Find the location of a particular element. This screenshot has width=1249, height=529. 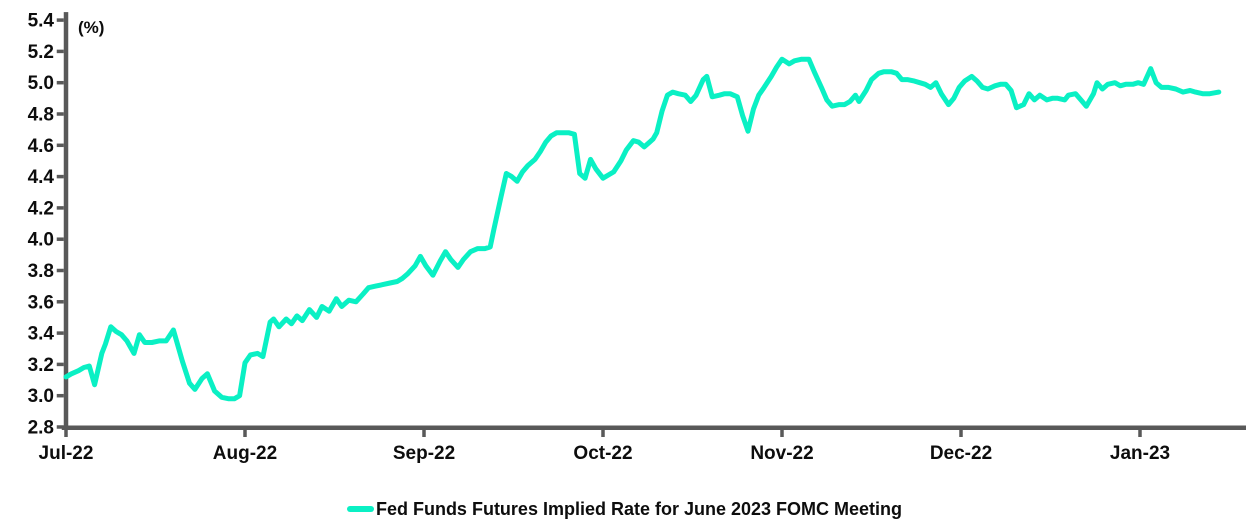

y-tick-label: 4.6 is located at coordinates (41, 146).